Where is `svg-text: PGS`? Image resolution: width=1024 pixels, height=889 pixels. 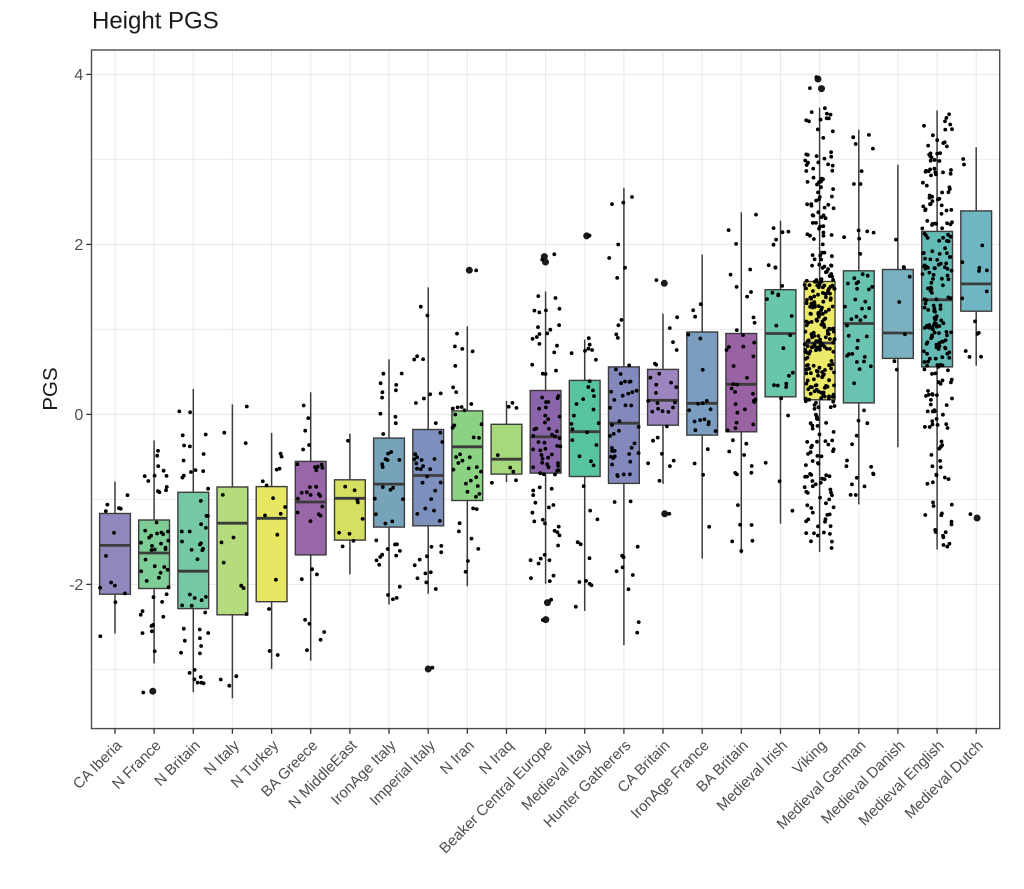 svg-text: PGS is located at coordinates (50, 388).